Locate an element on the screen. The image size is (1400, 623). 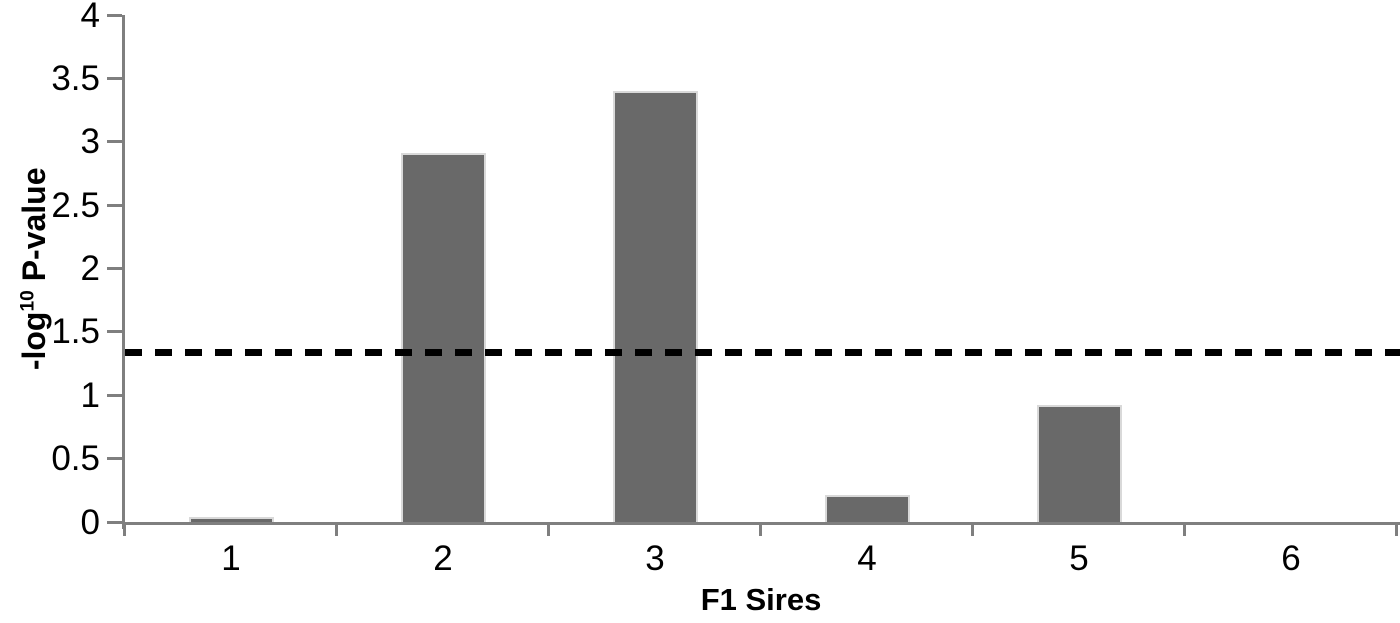
x-tick-label-2: 2 is located at coordinates (443, 558).